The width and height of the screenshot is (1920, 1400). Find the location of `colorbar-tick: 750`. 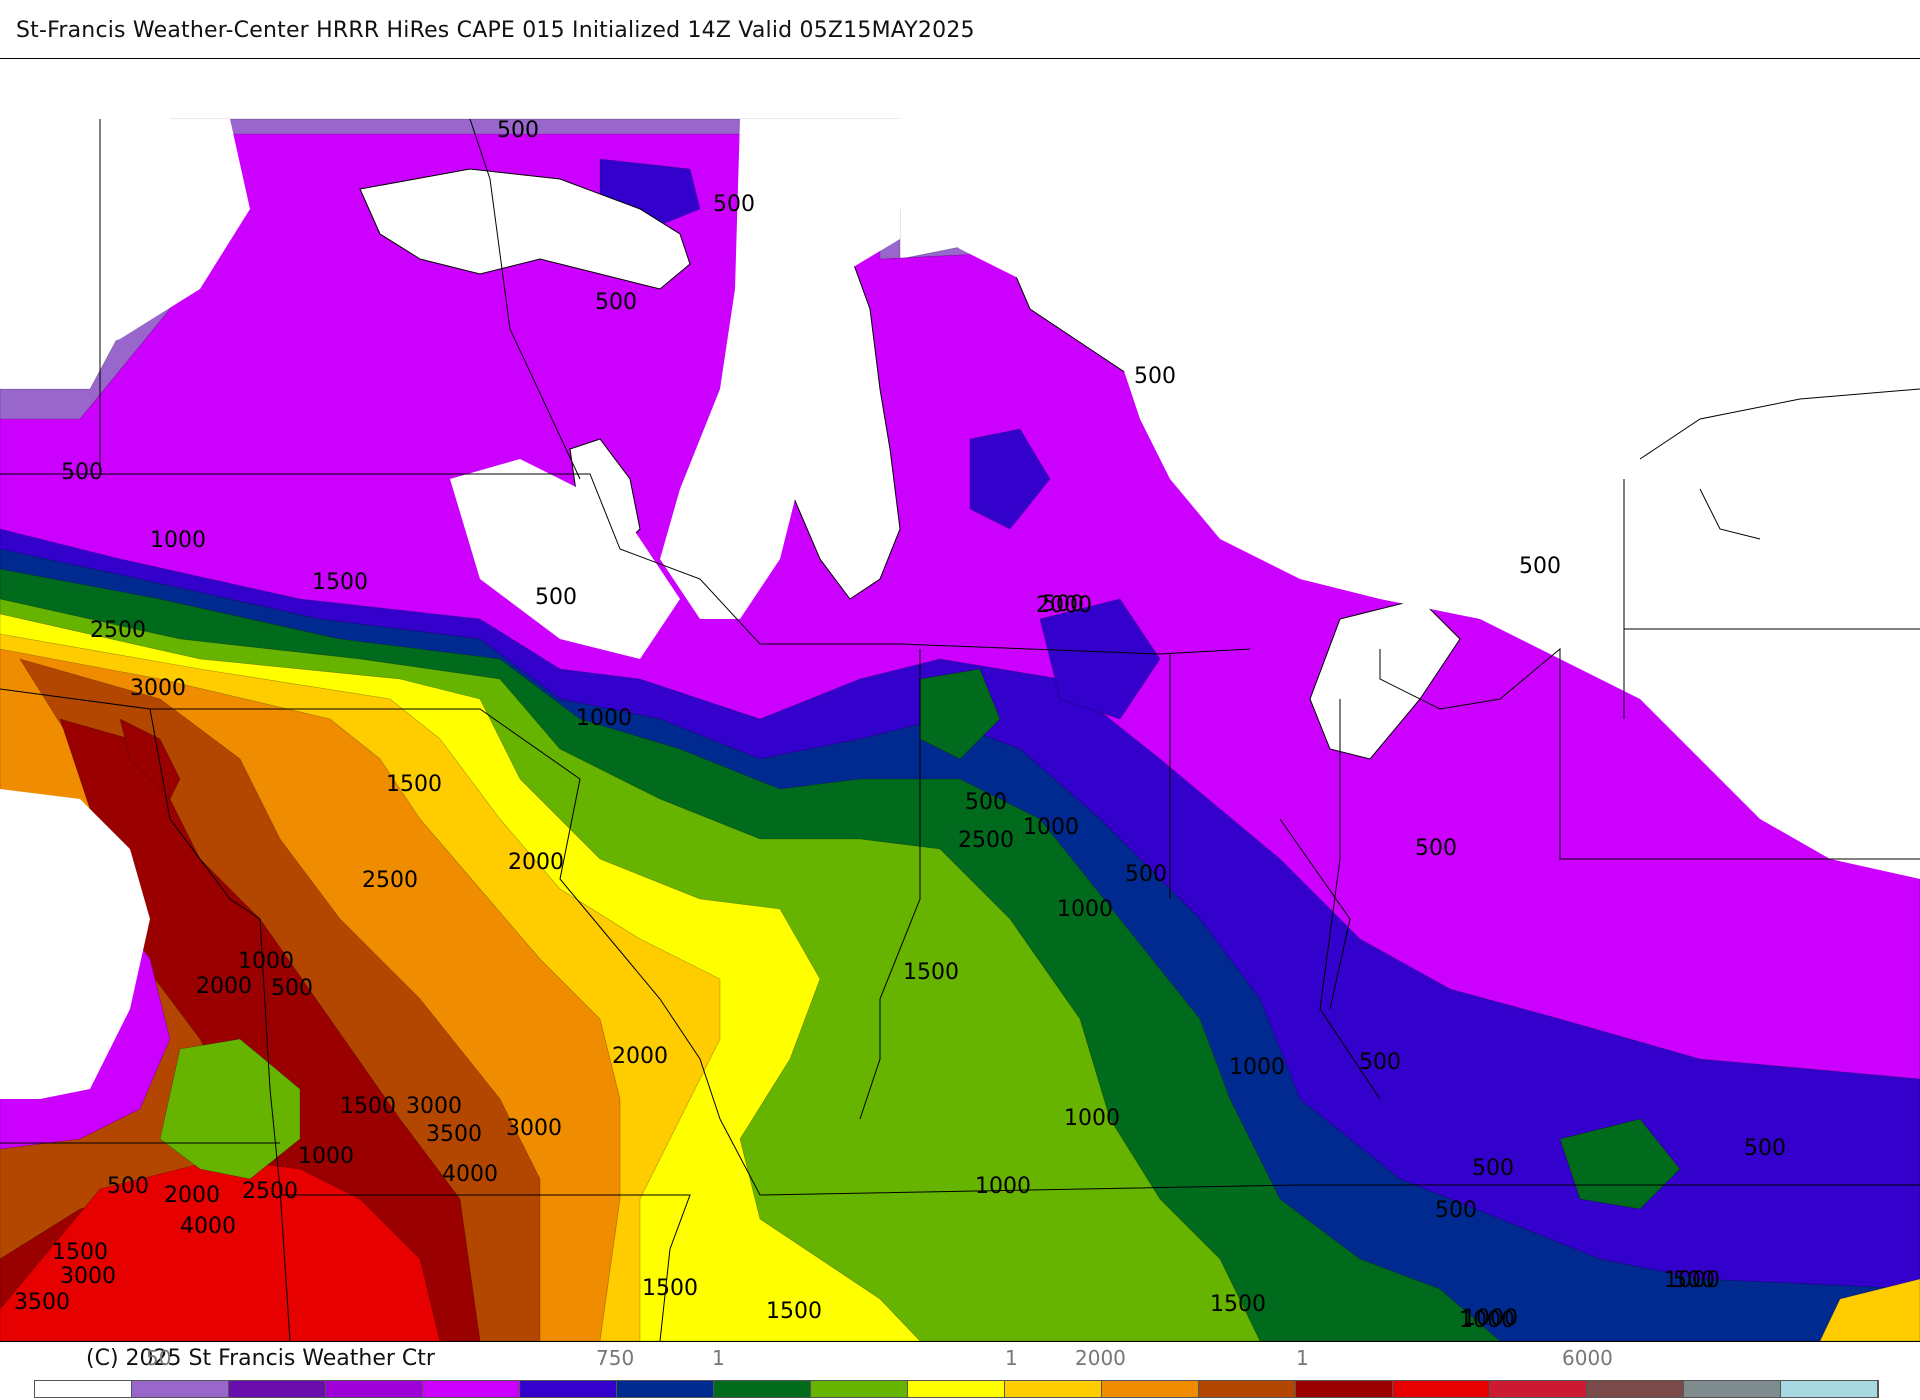

colorbar-tick: 750 is located at coordinates (615, 1358).